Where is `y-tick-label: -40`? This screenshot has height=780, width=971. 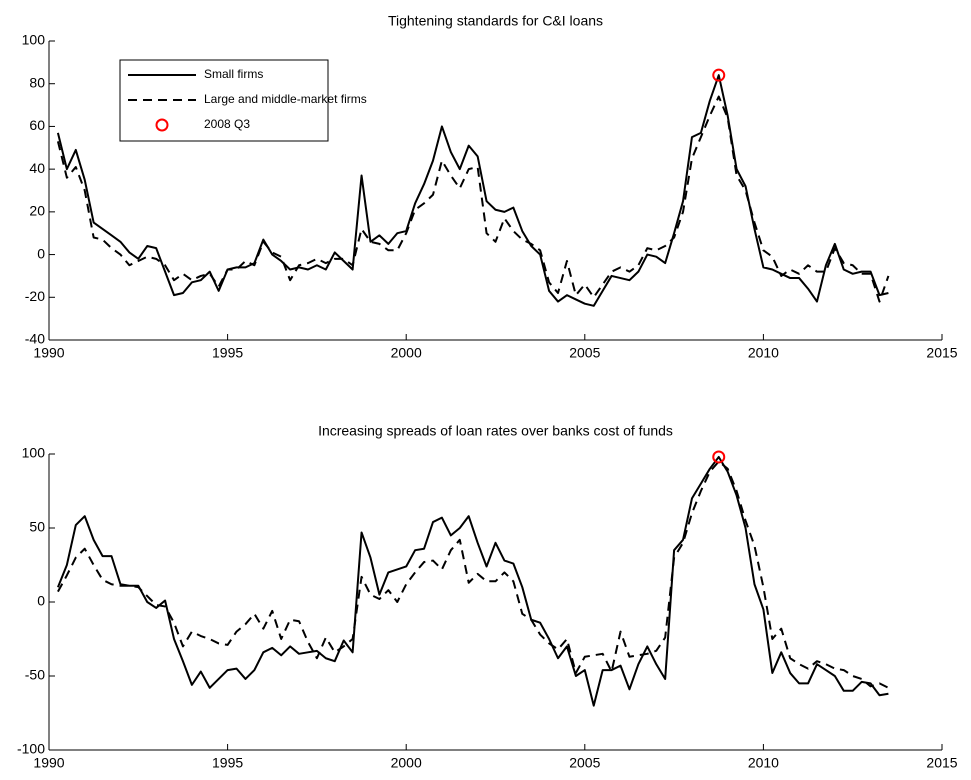 y-tick-label: -40 is located at coordinates (35, 339).